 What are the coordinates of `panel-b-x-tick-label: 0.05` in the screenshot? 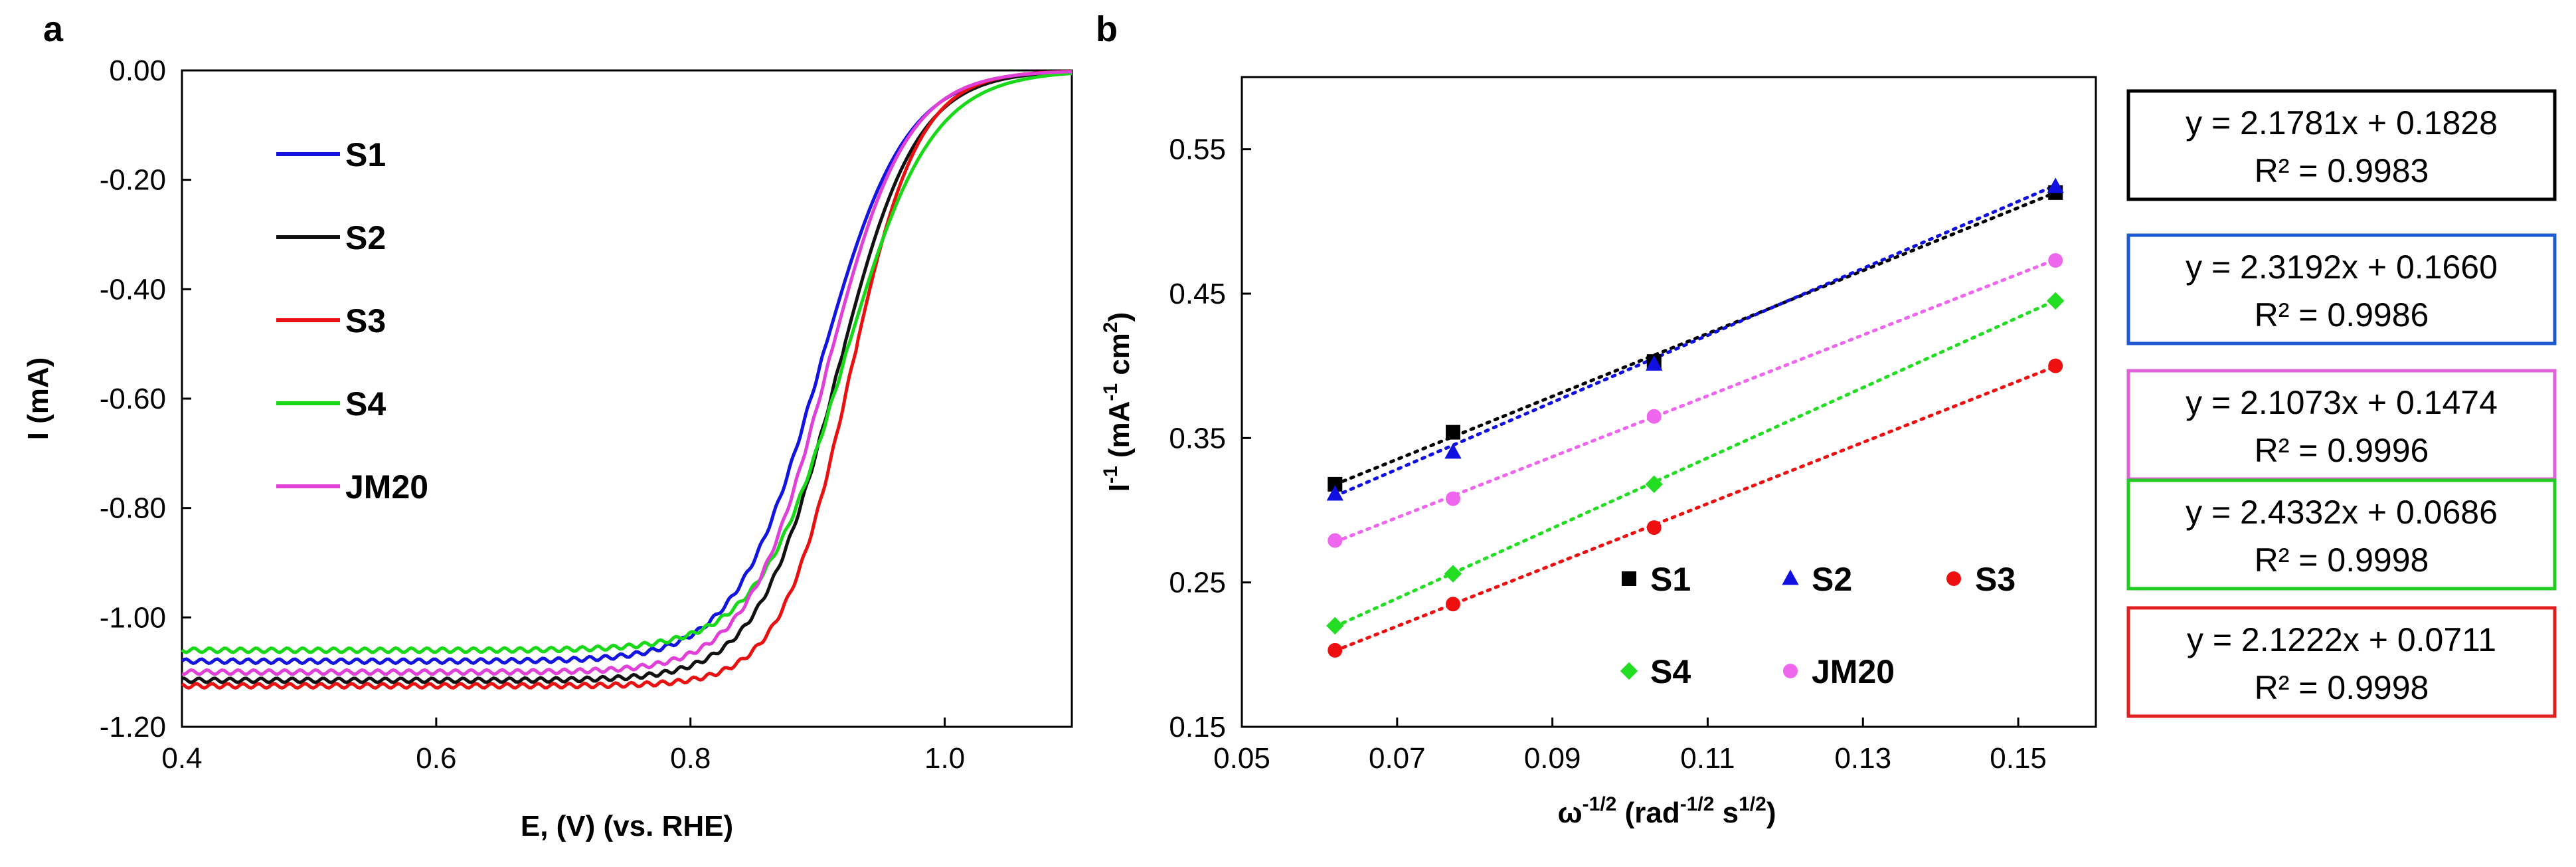 It's located at (1241, 759).